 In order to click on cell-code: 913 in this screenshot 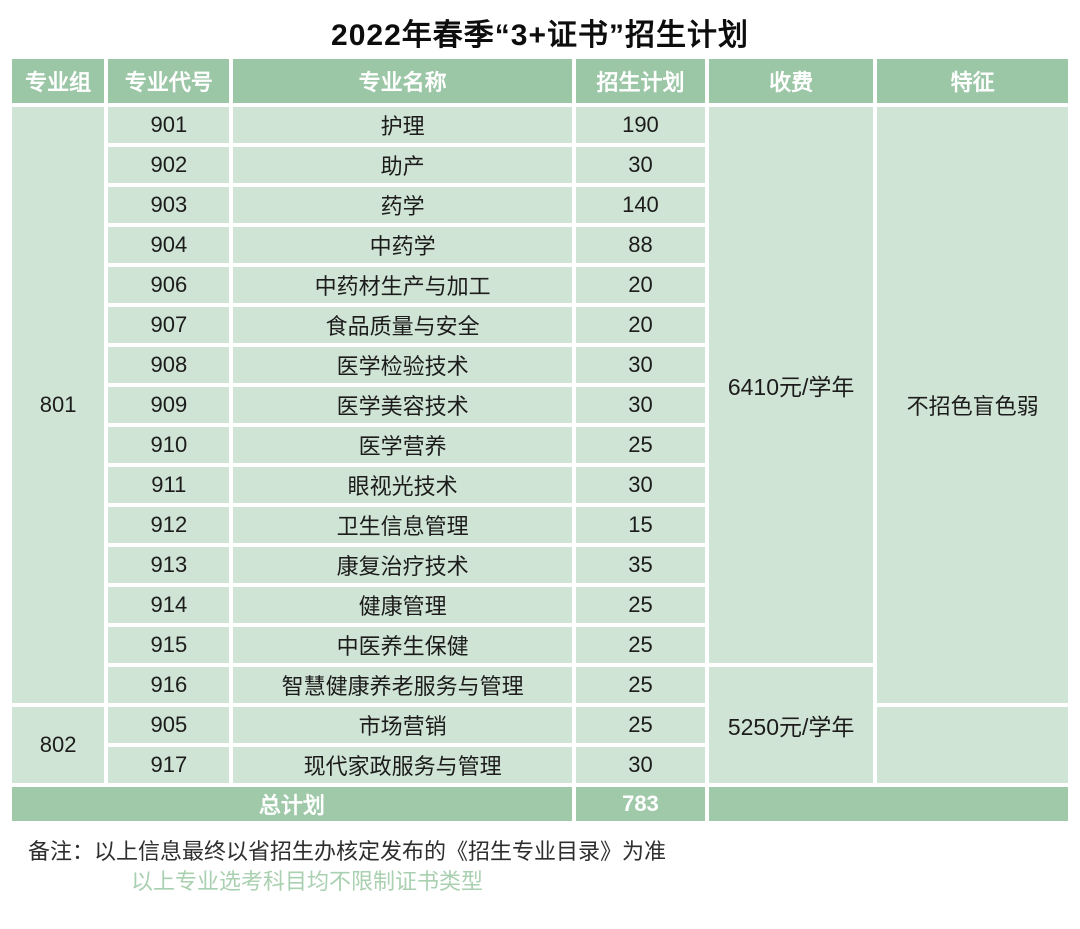, I will do `click(169, 565)`.